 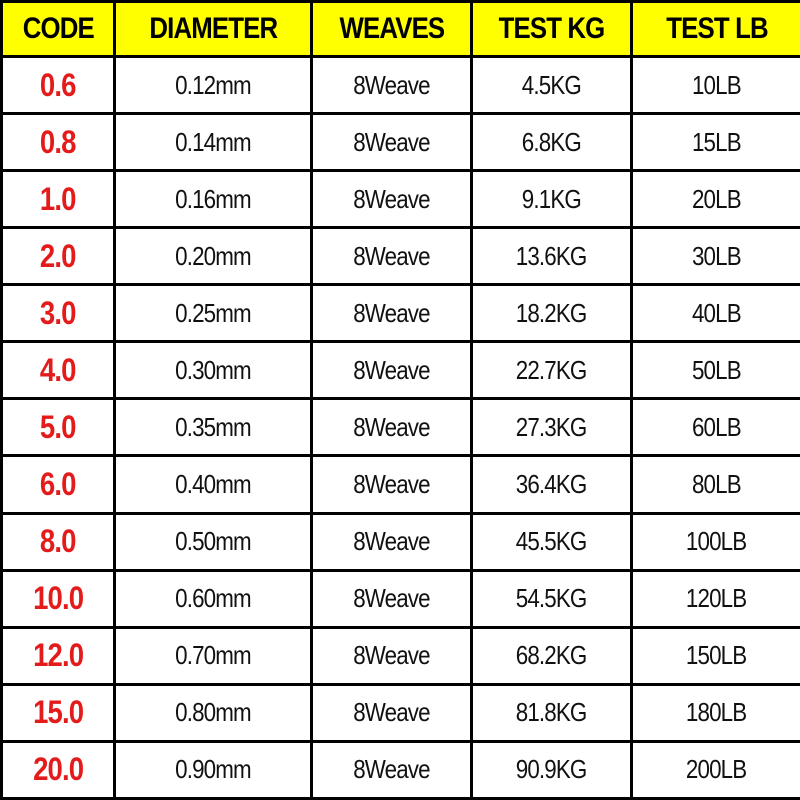 I want to click on table-row: 10.0 0.60mm 8Weave 54.5KG 120LB, so click(x=400, y=598).